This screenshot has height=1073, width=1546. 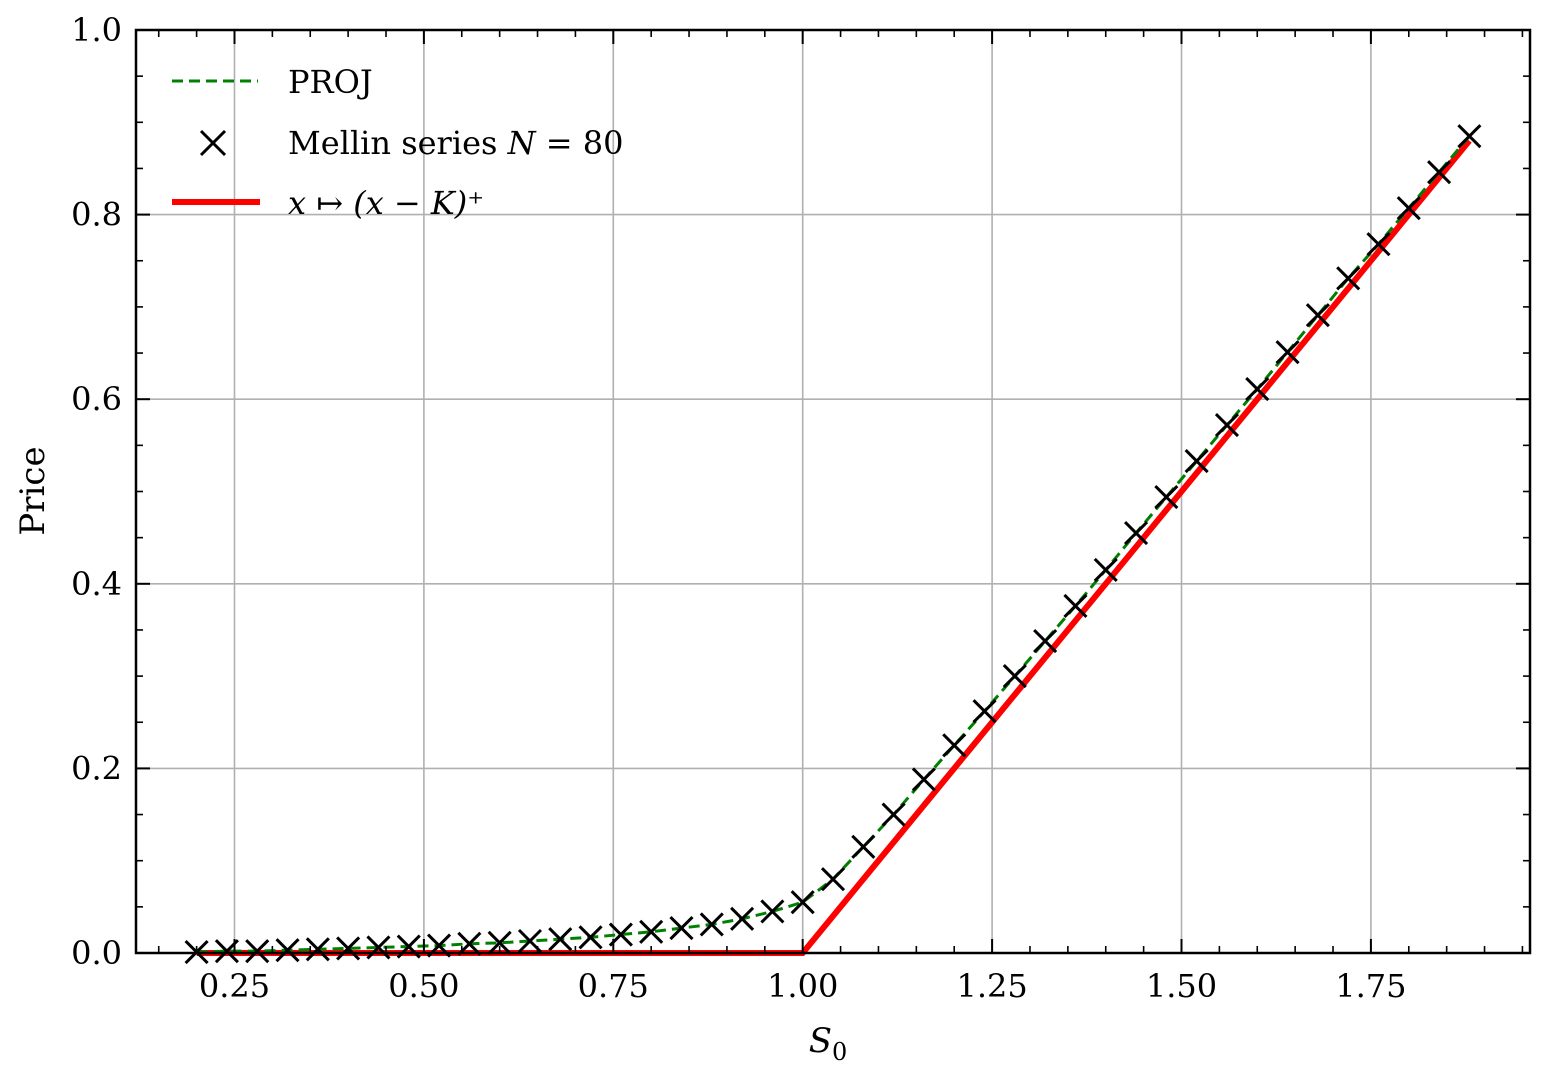 I want to click on legend-mellin-eq: = 80, so click(x=580, y=143).